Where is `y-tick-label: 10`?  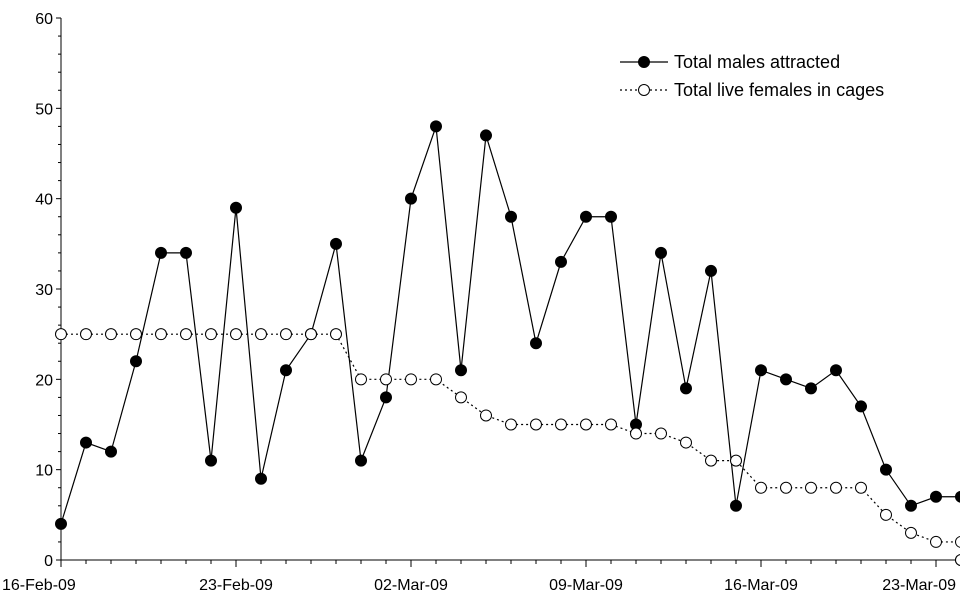
y-tick-label: 10 is located at coordinates (44, 471).